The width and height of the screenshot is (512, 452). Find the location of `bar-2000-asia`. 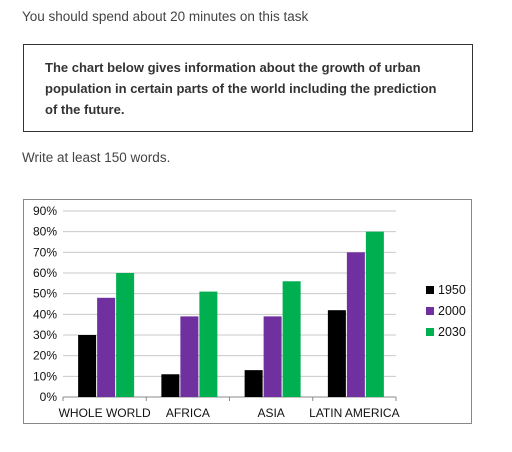

bar-2000-asia is located at coordinates (272, 356).